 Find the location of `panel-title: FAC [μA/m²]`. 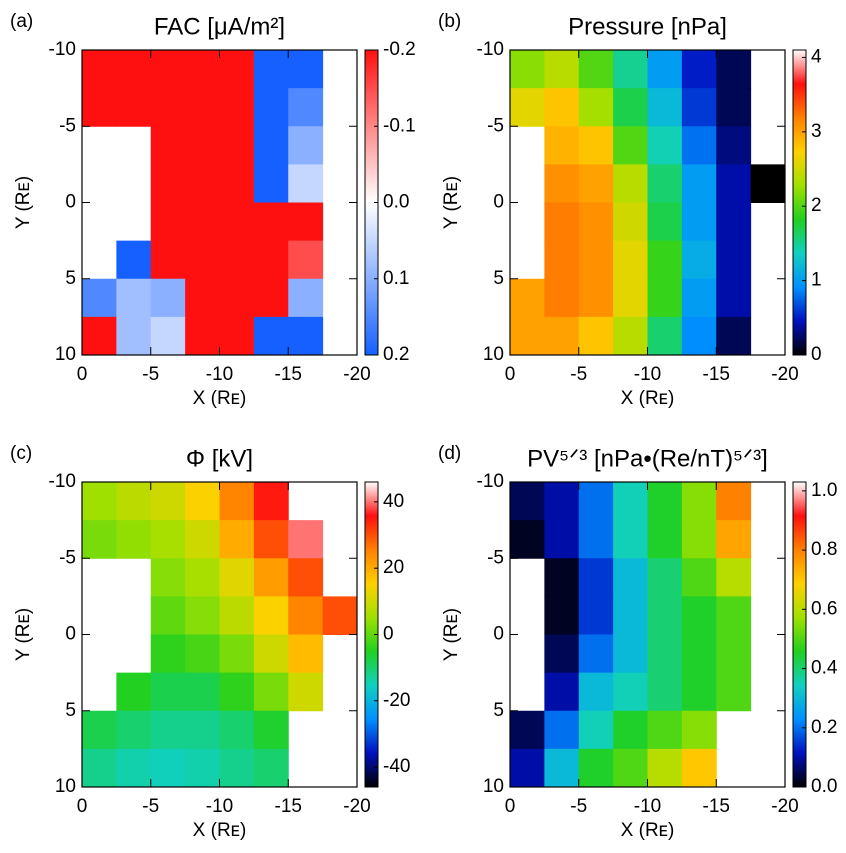

panel-title: FAC [μA/m²] is located at coordinates (219, 26).